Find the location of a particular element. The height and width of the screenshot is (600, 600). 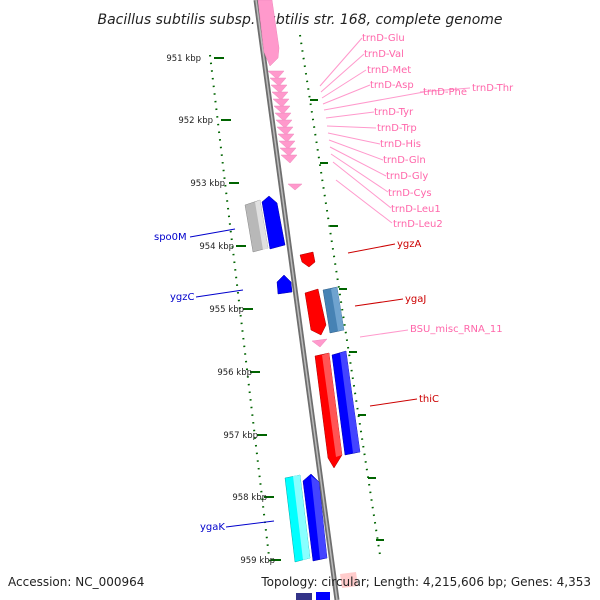

trna-label-met: trnD-Met is located at coordinates (389, 70).